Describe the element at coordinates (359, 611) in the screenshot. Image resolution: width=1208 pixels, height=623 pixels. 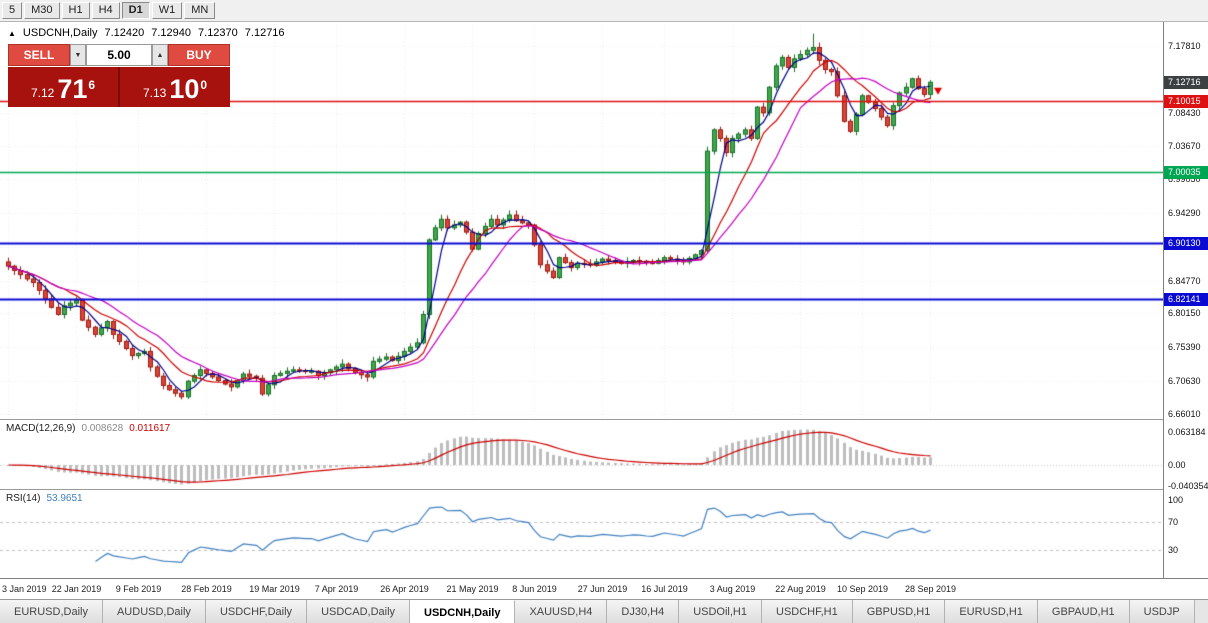
I see `tab-USDCAD-Daily: USDCAD,Daily` at that location.